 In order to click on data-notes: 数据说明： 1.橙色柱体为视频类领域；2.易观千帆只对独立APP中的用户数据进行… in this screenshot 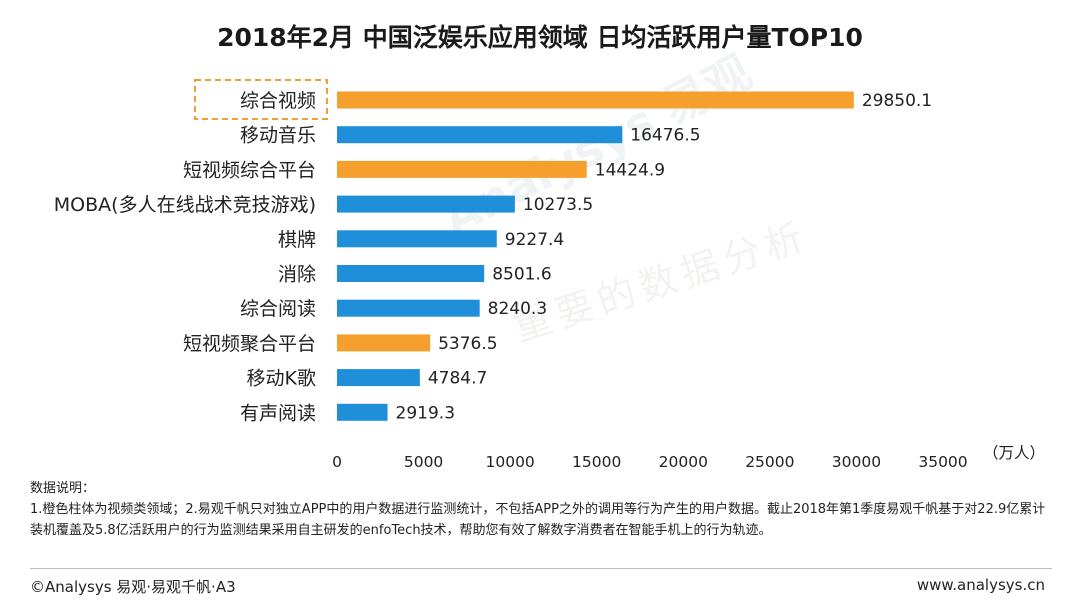, I will do `click(542, 509)`.